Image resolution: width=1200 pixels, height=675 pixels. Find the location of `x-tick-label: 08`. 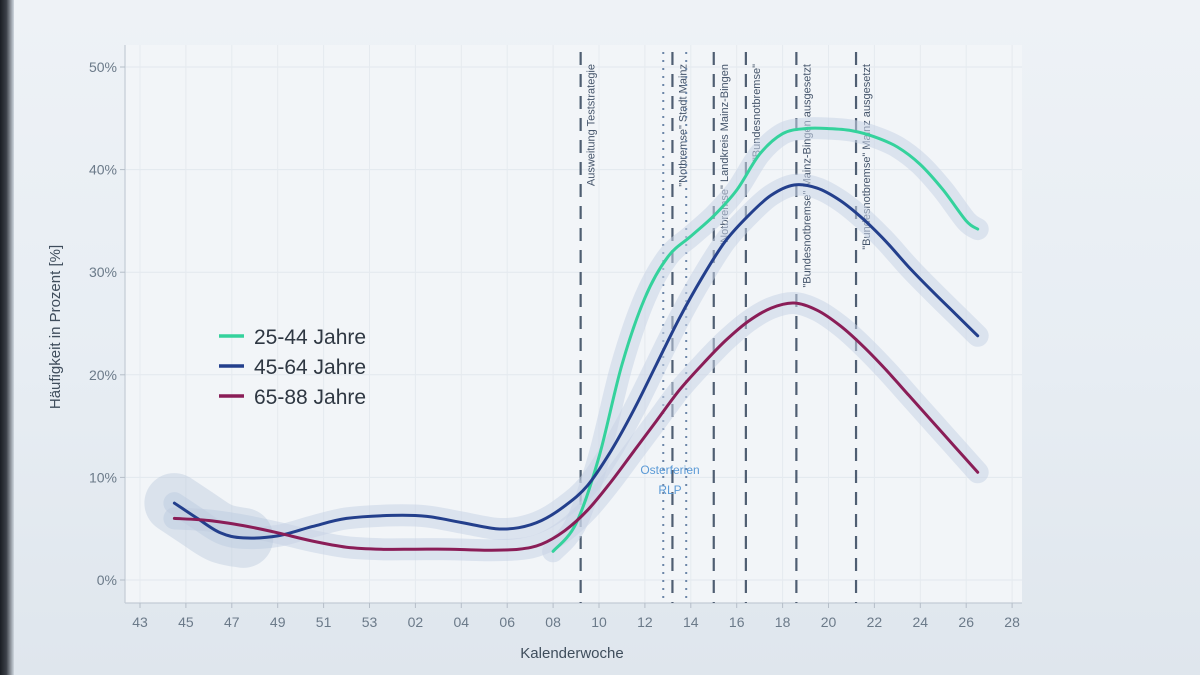

x-tick-label: 08 is located at coordinates (553, 622).